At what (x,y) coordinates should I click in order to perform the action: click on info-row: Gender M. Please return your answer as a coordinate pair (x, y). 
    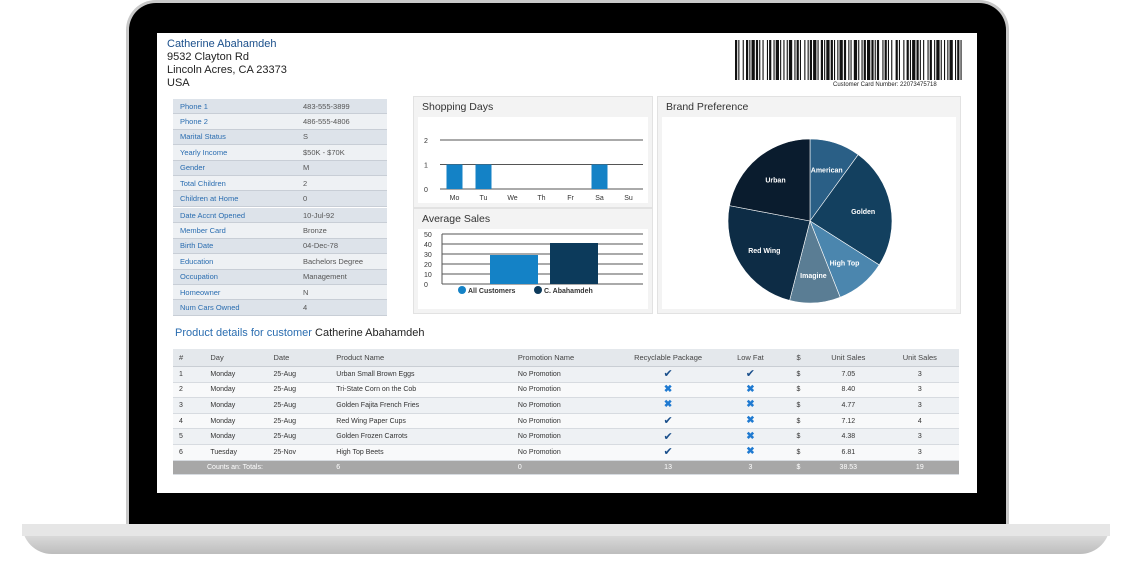
    Looking at the image, I should click on (280, 168).